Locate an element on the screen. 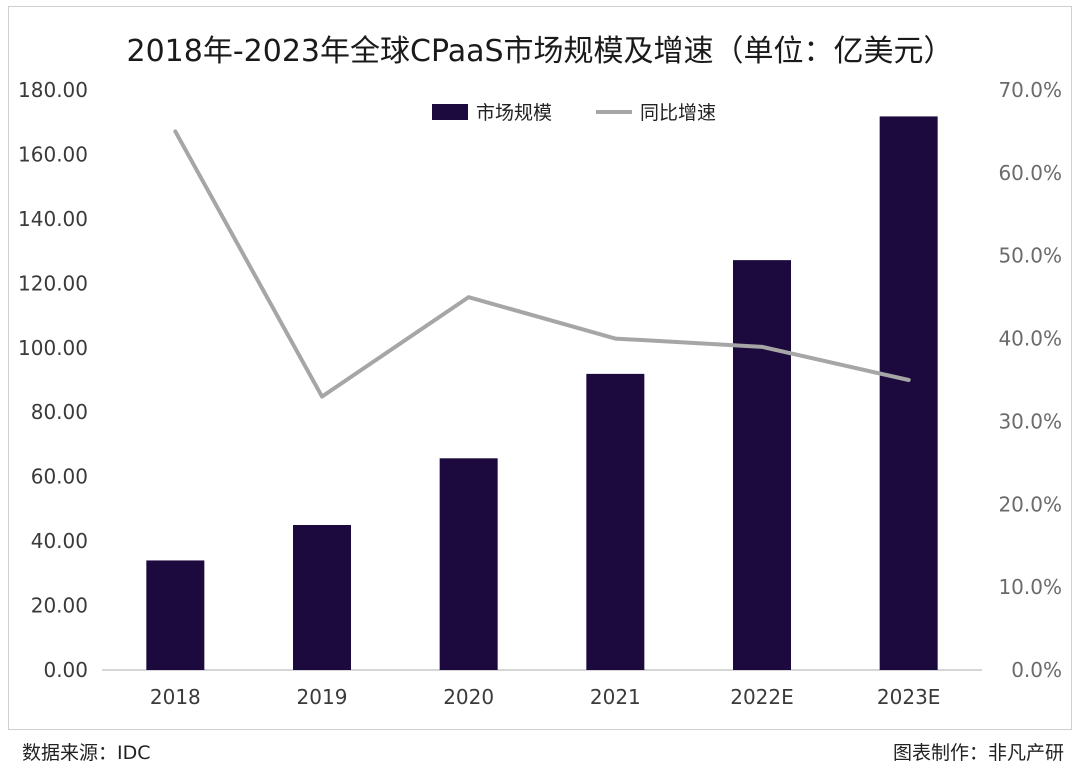  y-right-tick-label: 40.0% is located at coordinates (1030, 339).